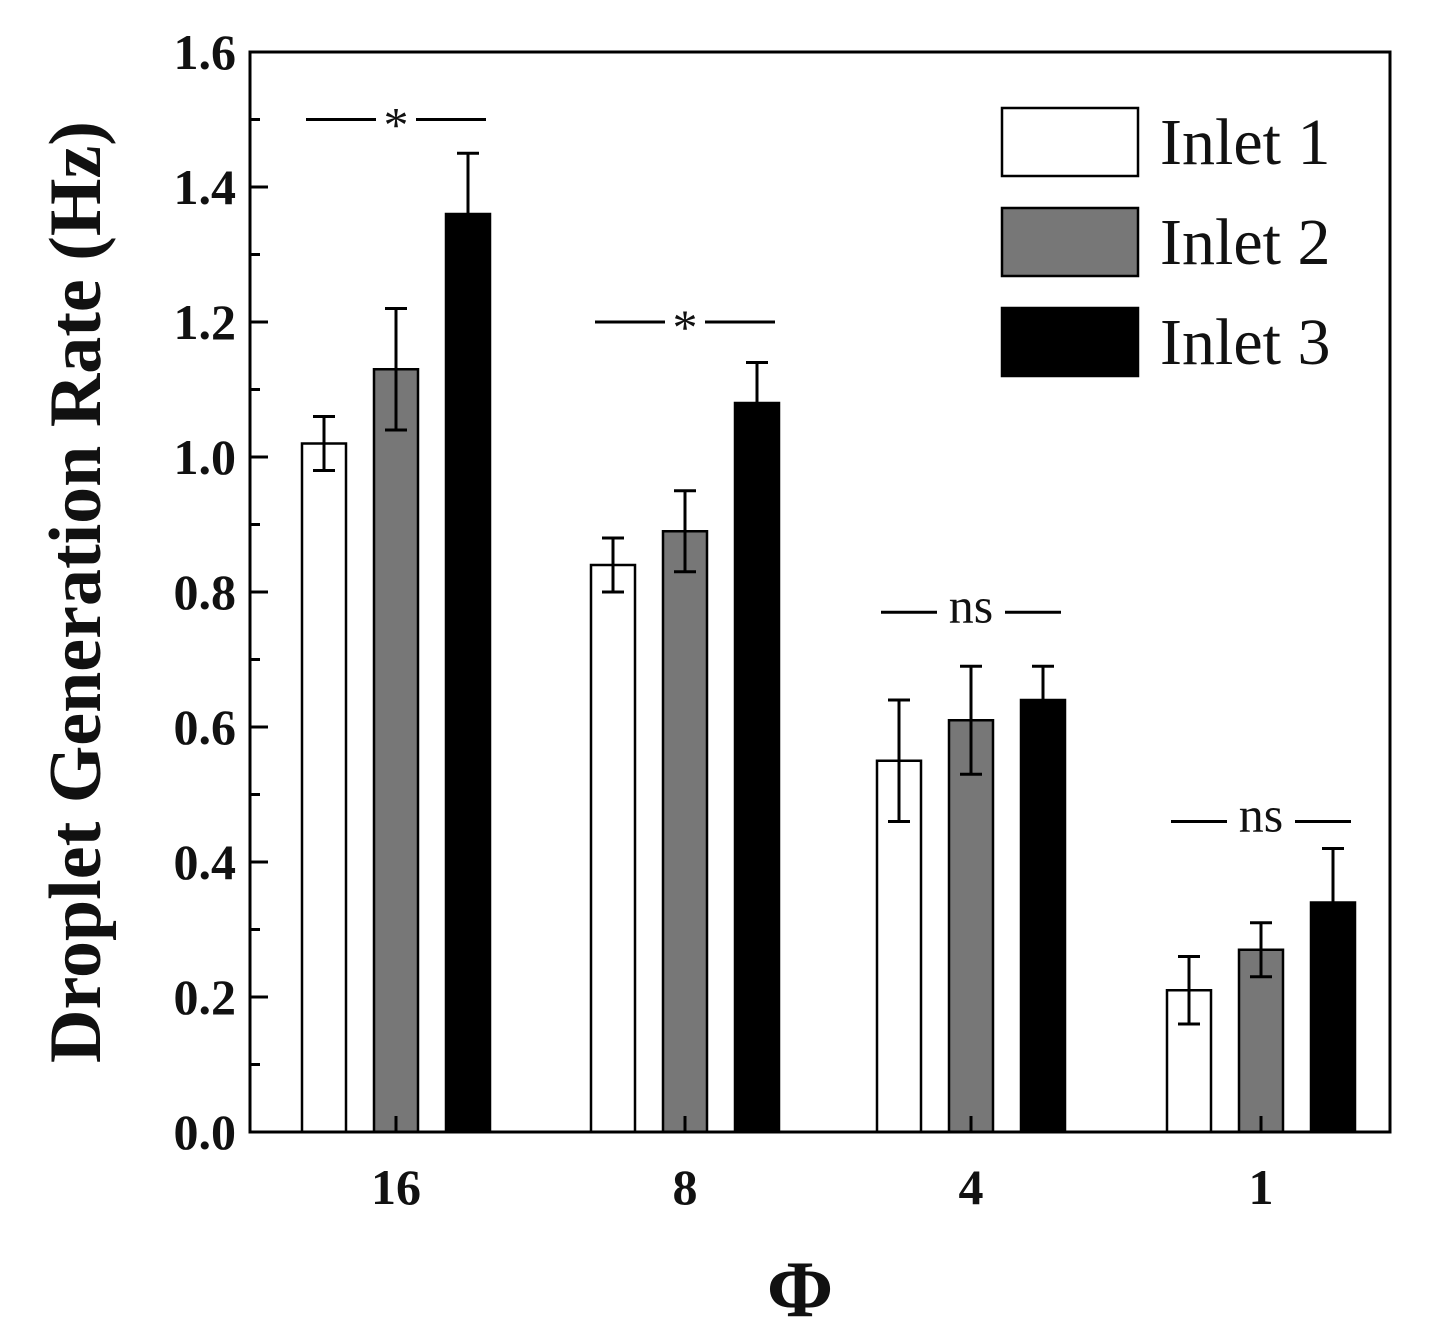  Describe the element at coordinates (205, 862) in the screenshot. I see `y-tick-label: 0.4` at that location.